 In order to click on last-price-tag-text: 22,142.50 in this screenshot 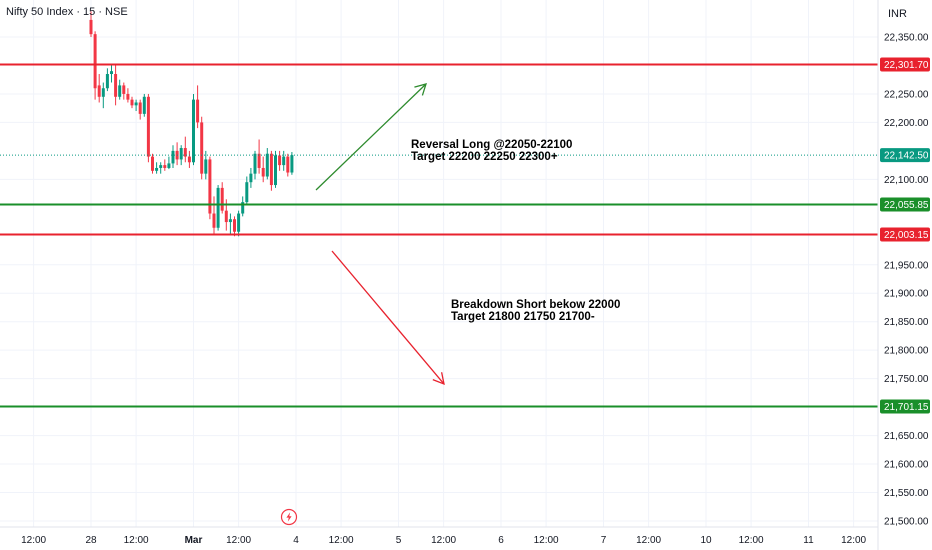, I will do `click(906, 156)`.